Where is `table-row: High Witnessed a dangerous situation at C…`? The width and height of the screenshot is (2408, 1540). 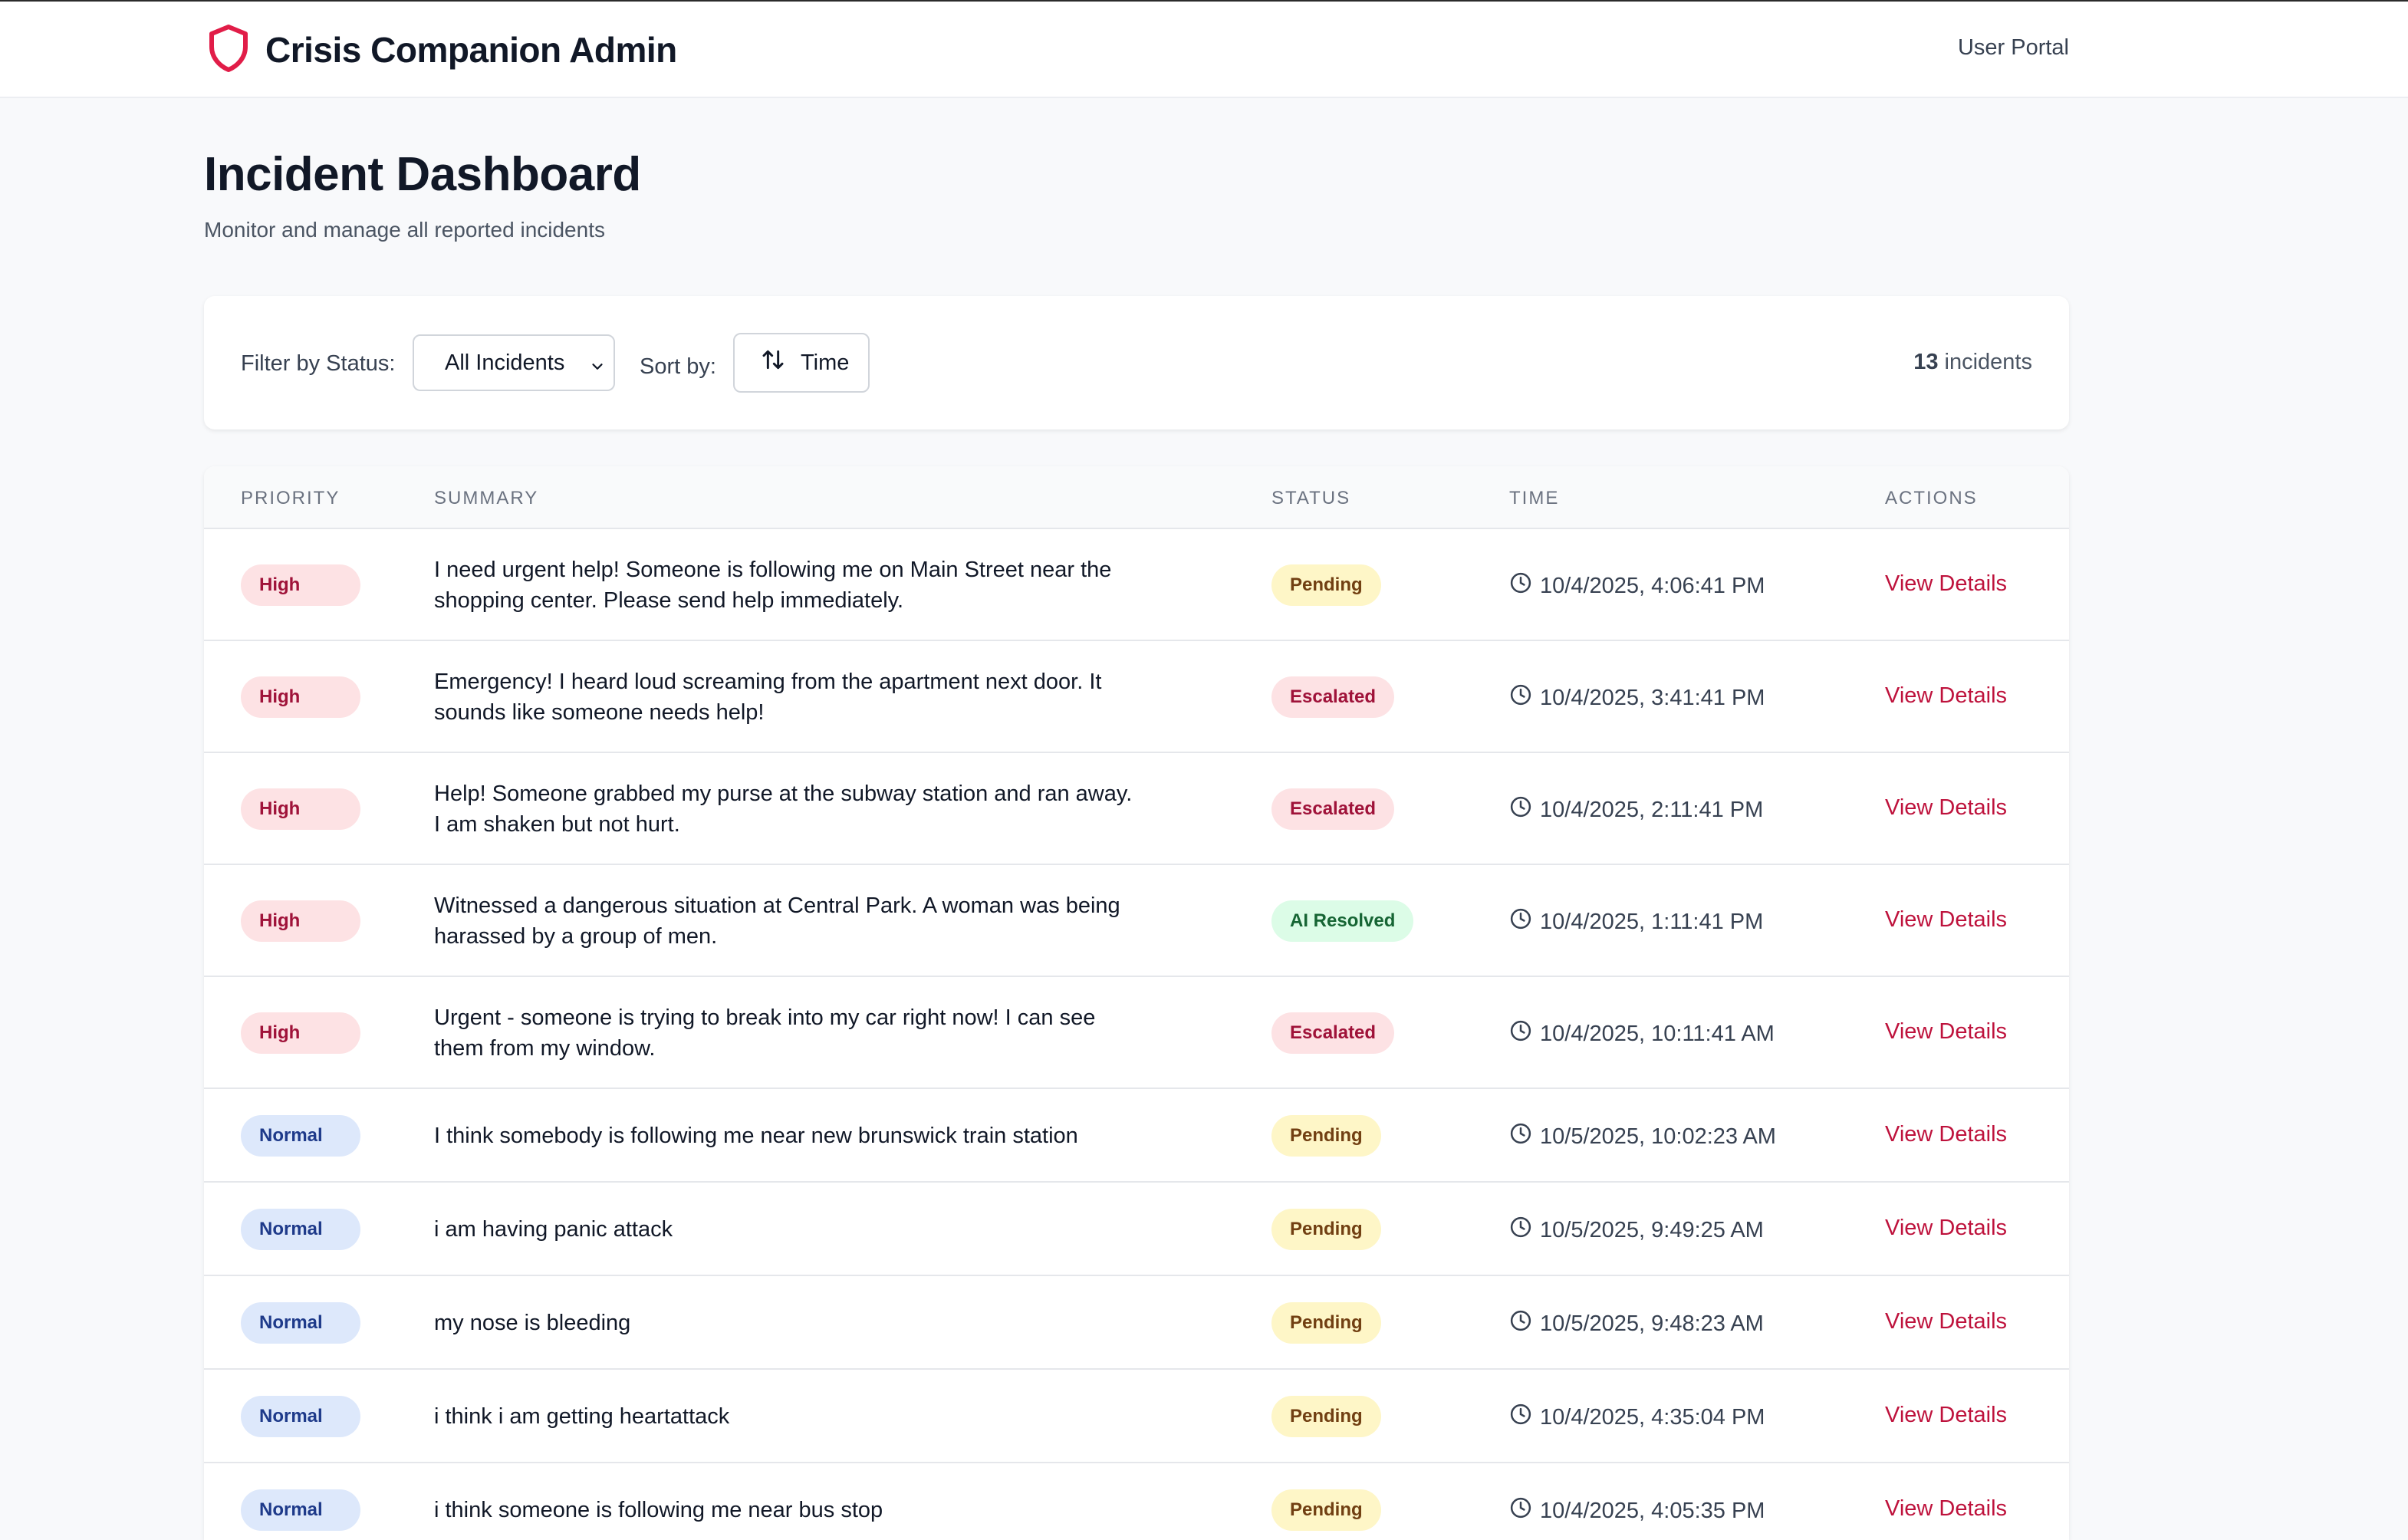
table-row: High Witnessed a dangerous situation at C… is located at coordinates (1136, 921).